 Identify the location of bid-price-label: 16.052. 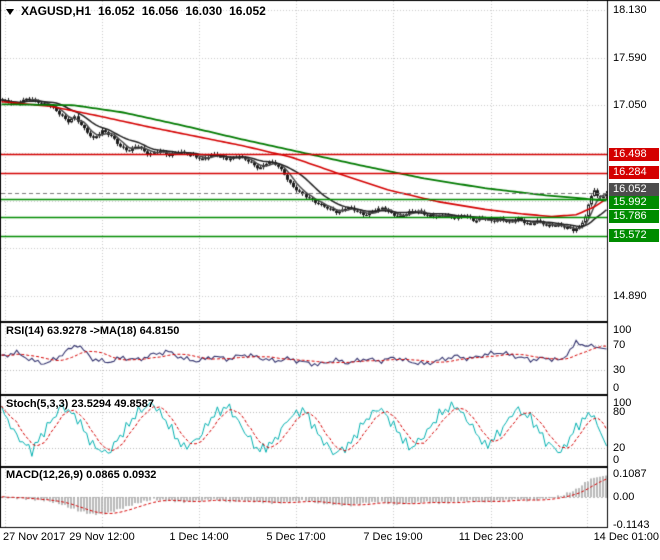
(634, 189).